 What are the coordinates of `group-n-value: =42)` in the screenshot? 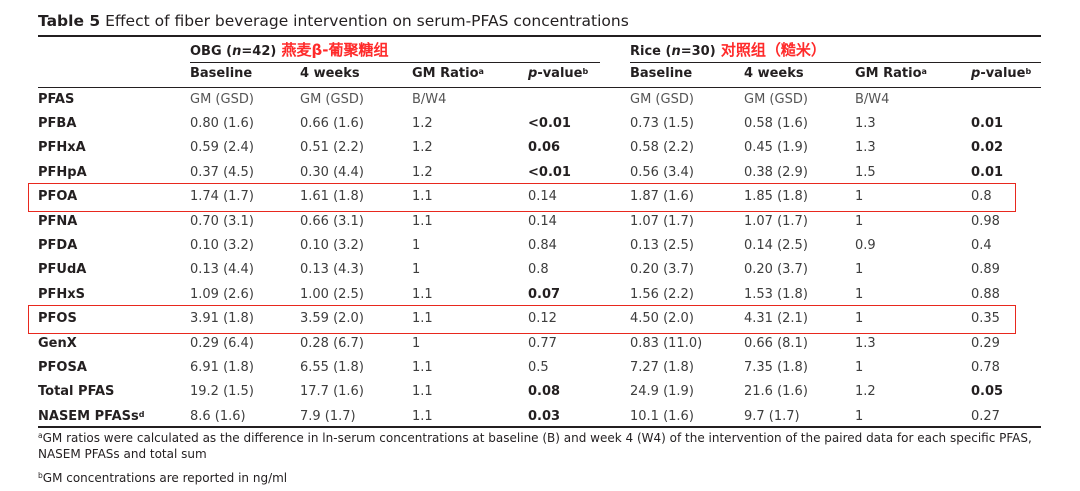 It's located at (259, 51).